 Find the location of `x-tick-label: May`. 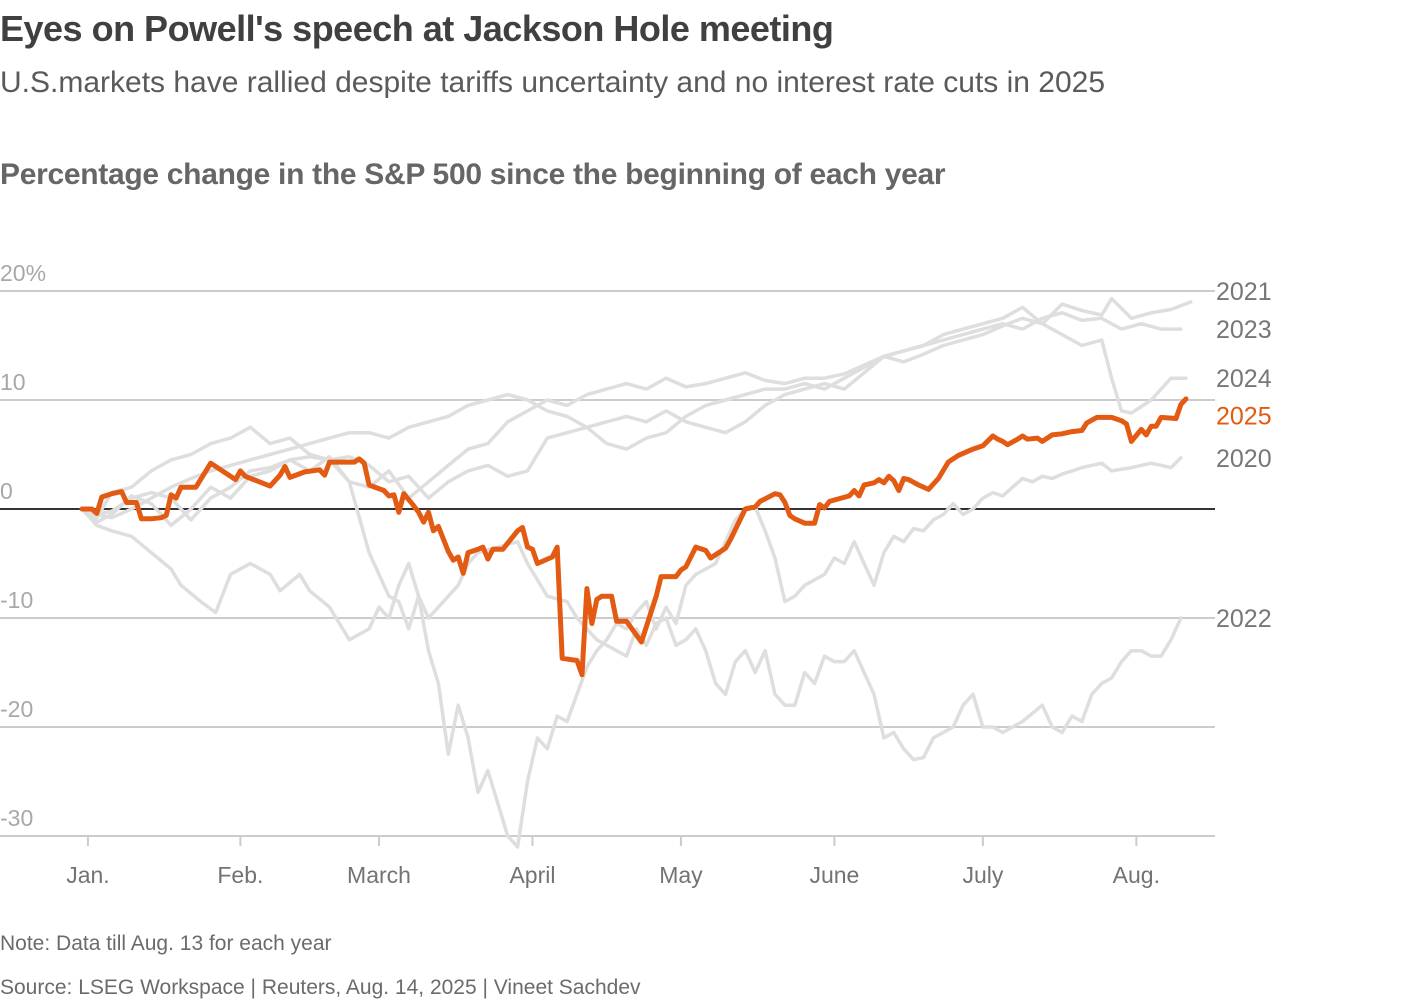

x-tick-label: May is located at coordinates (681, 875).